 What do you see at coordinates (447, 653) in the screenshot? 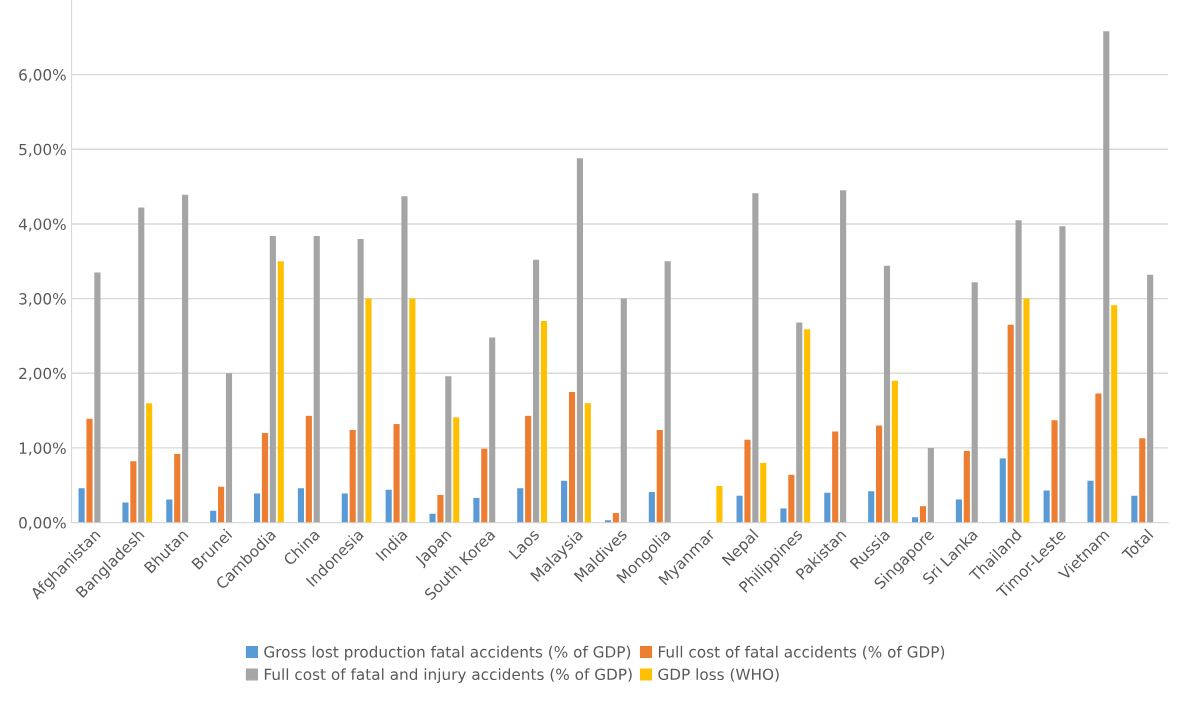
I see `legend-label: Gross lost production fatal accidents (% of GDP)` at bounding box center [447, 653].